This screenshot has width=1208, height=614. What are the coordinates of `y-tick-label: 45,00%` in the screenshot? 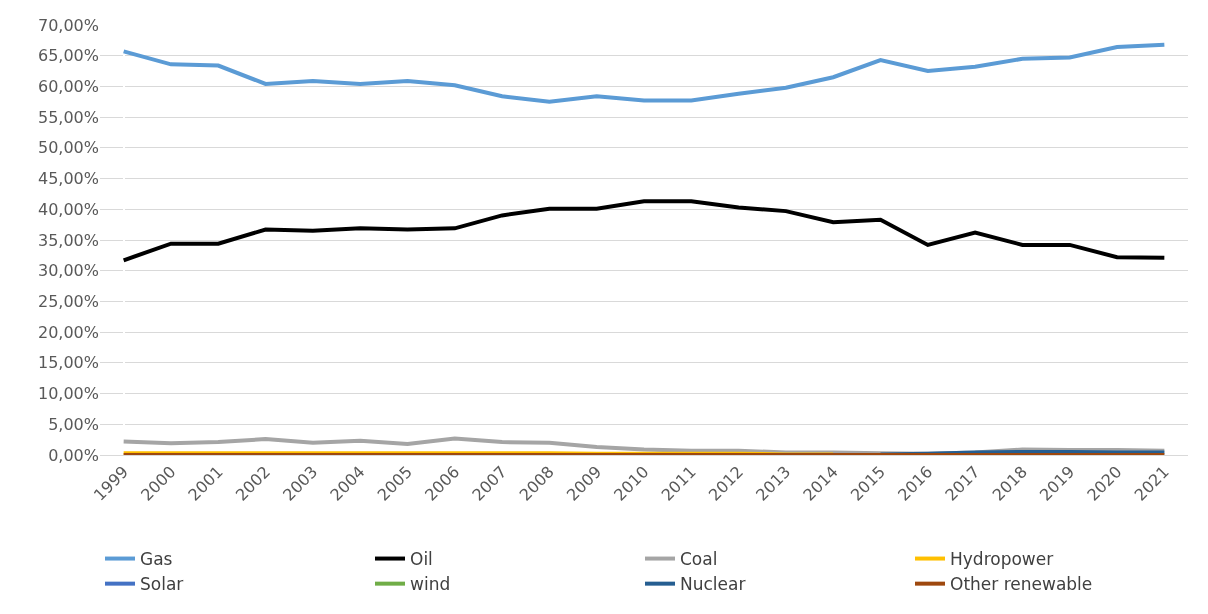 It's located at (68, 179).